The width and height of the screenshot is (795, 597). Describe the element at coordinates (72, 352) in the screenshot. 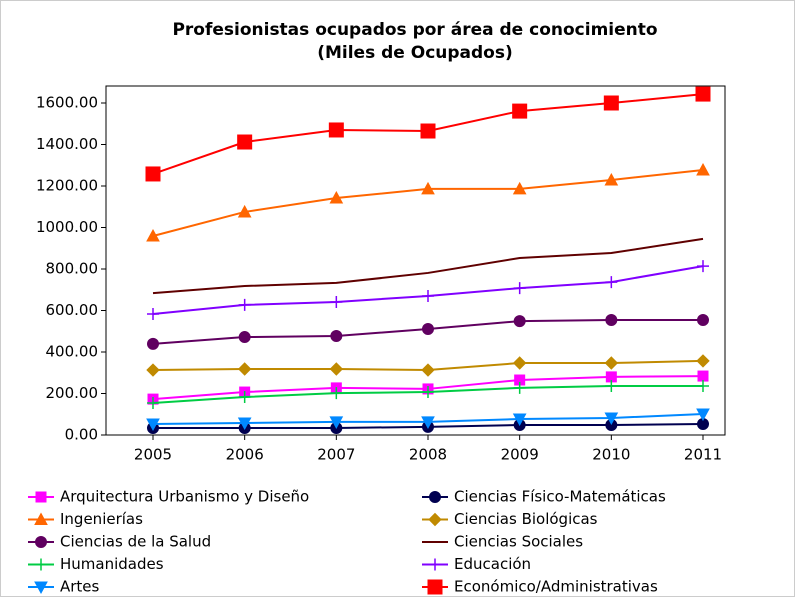

I see `y-tick-label: 400.00` at that location.